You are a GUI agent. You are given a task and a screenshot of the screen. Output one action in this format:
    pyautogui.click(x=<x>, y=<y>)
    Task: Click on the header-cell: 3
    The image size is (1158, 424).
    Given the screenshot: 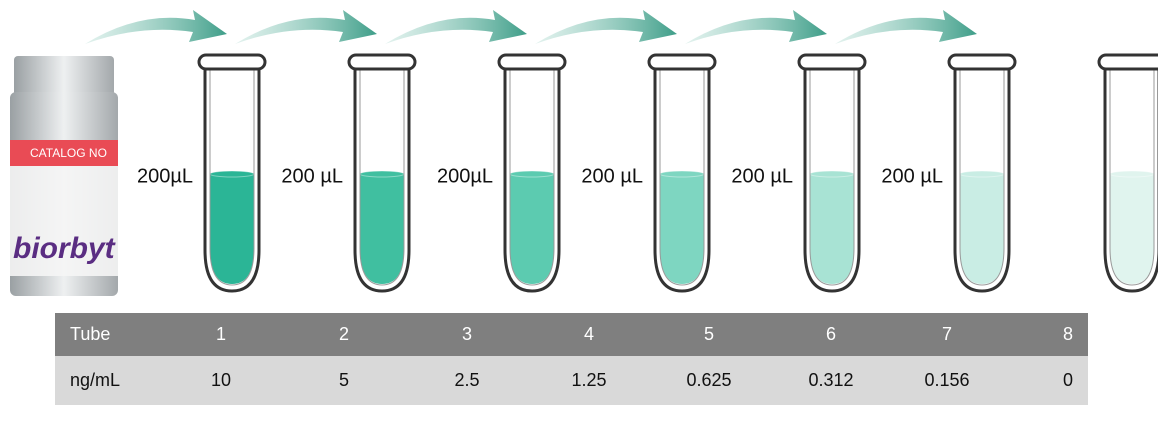 What is the action you would take?
    pyautogui.click(x=467, y=334)
    